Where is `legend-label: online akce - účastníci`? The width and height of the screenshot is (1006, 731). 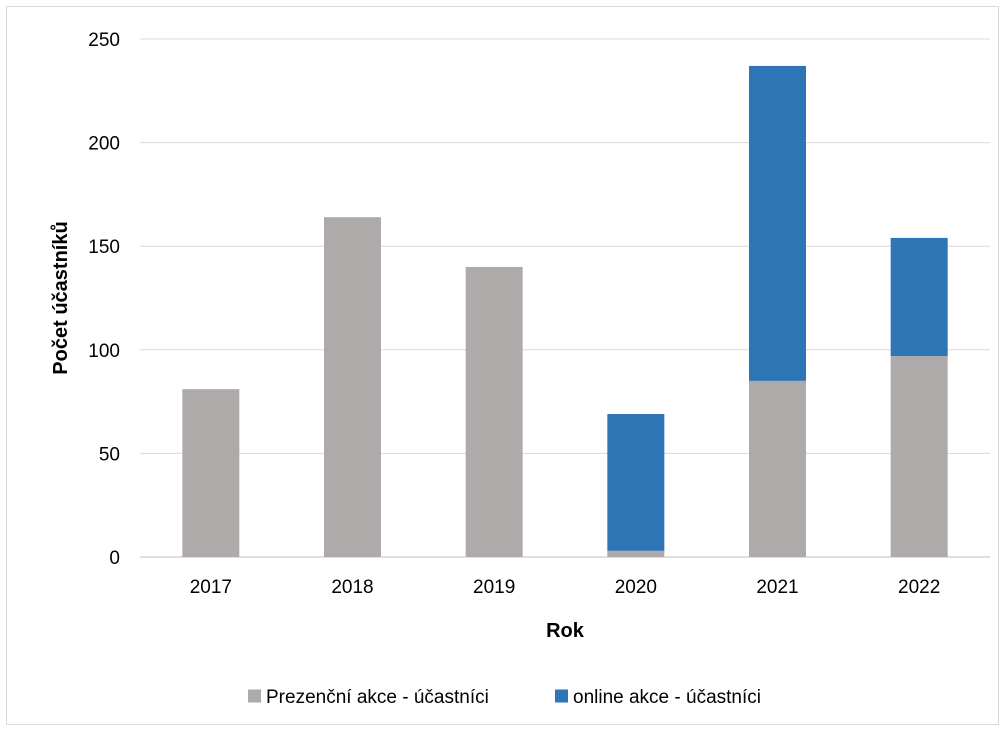
legend-label: online akce - účastníci is located at coordinates (667, 697).